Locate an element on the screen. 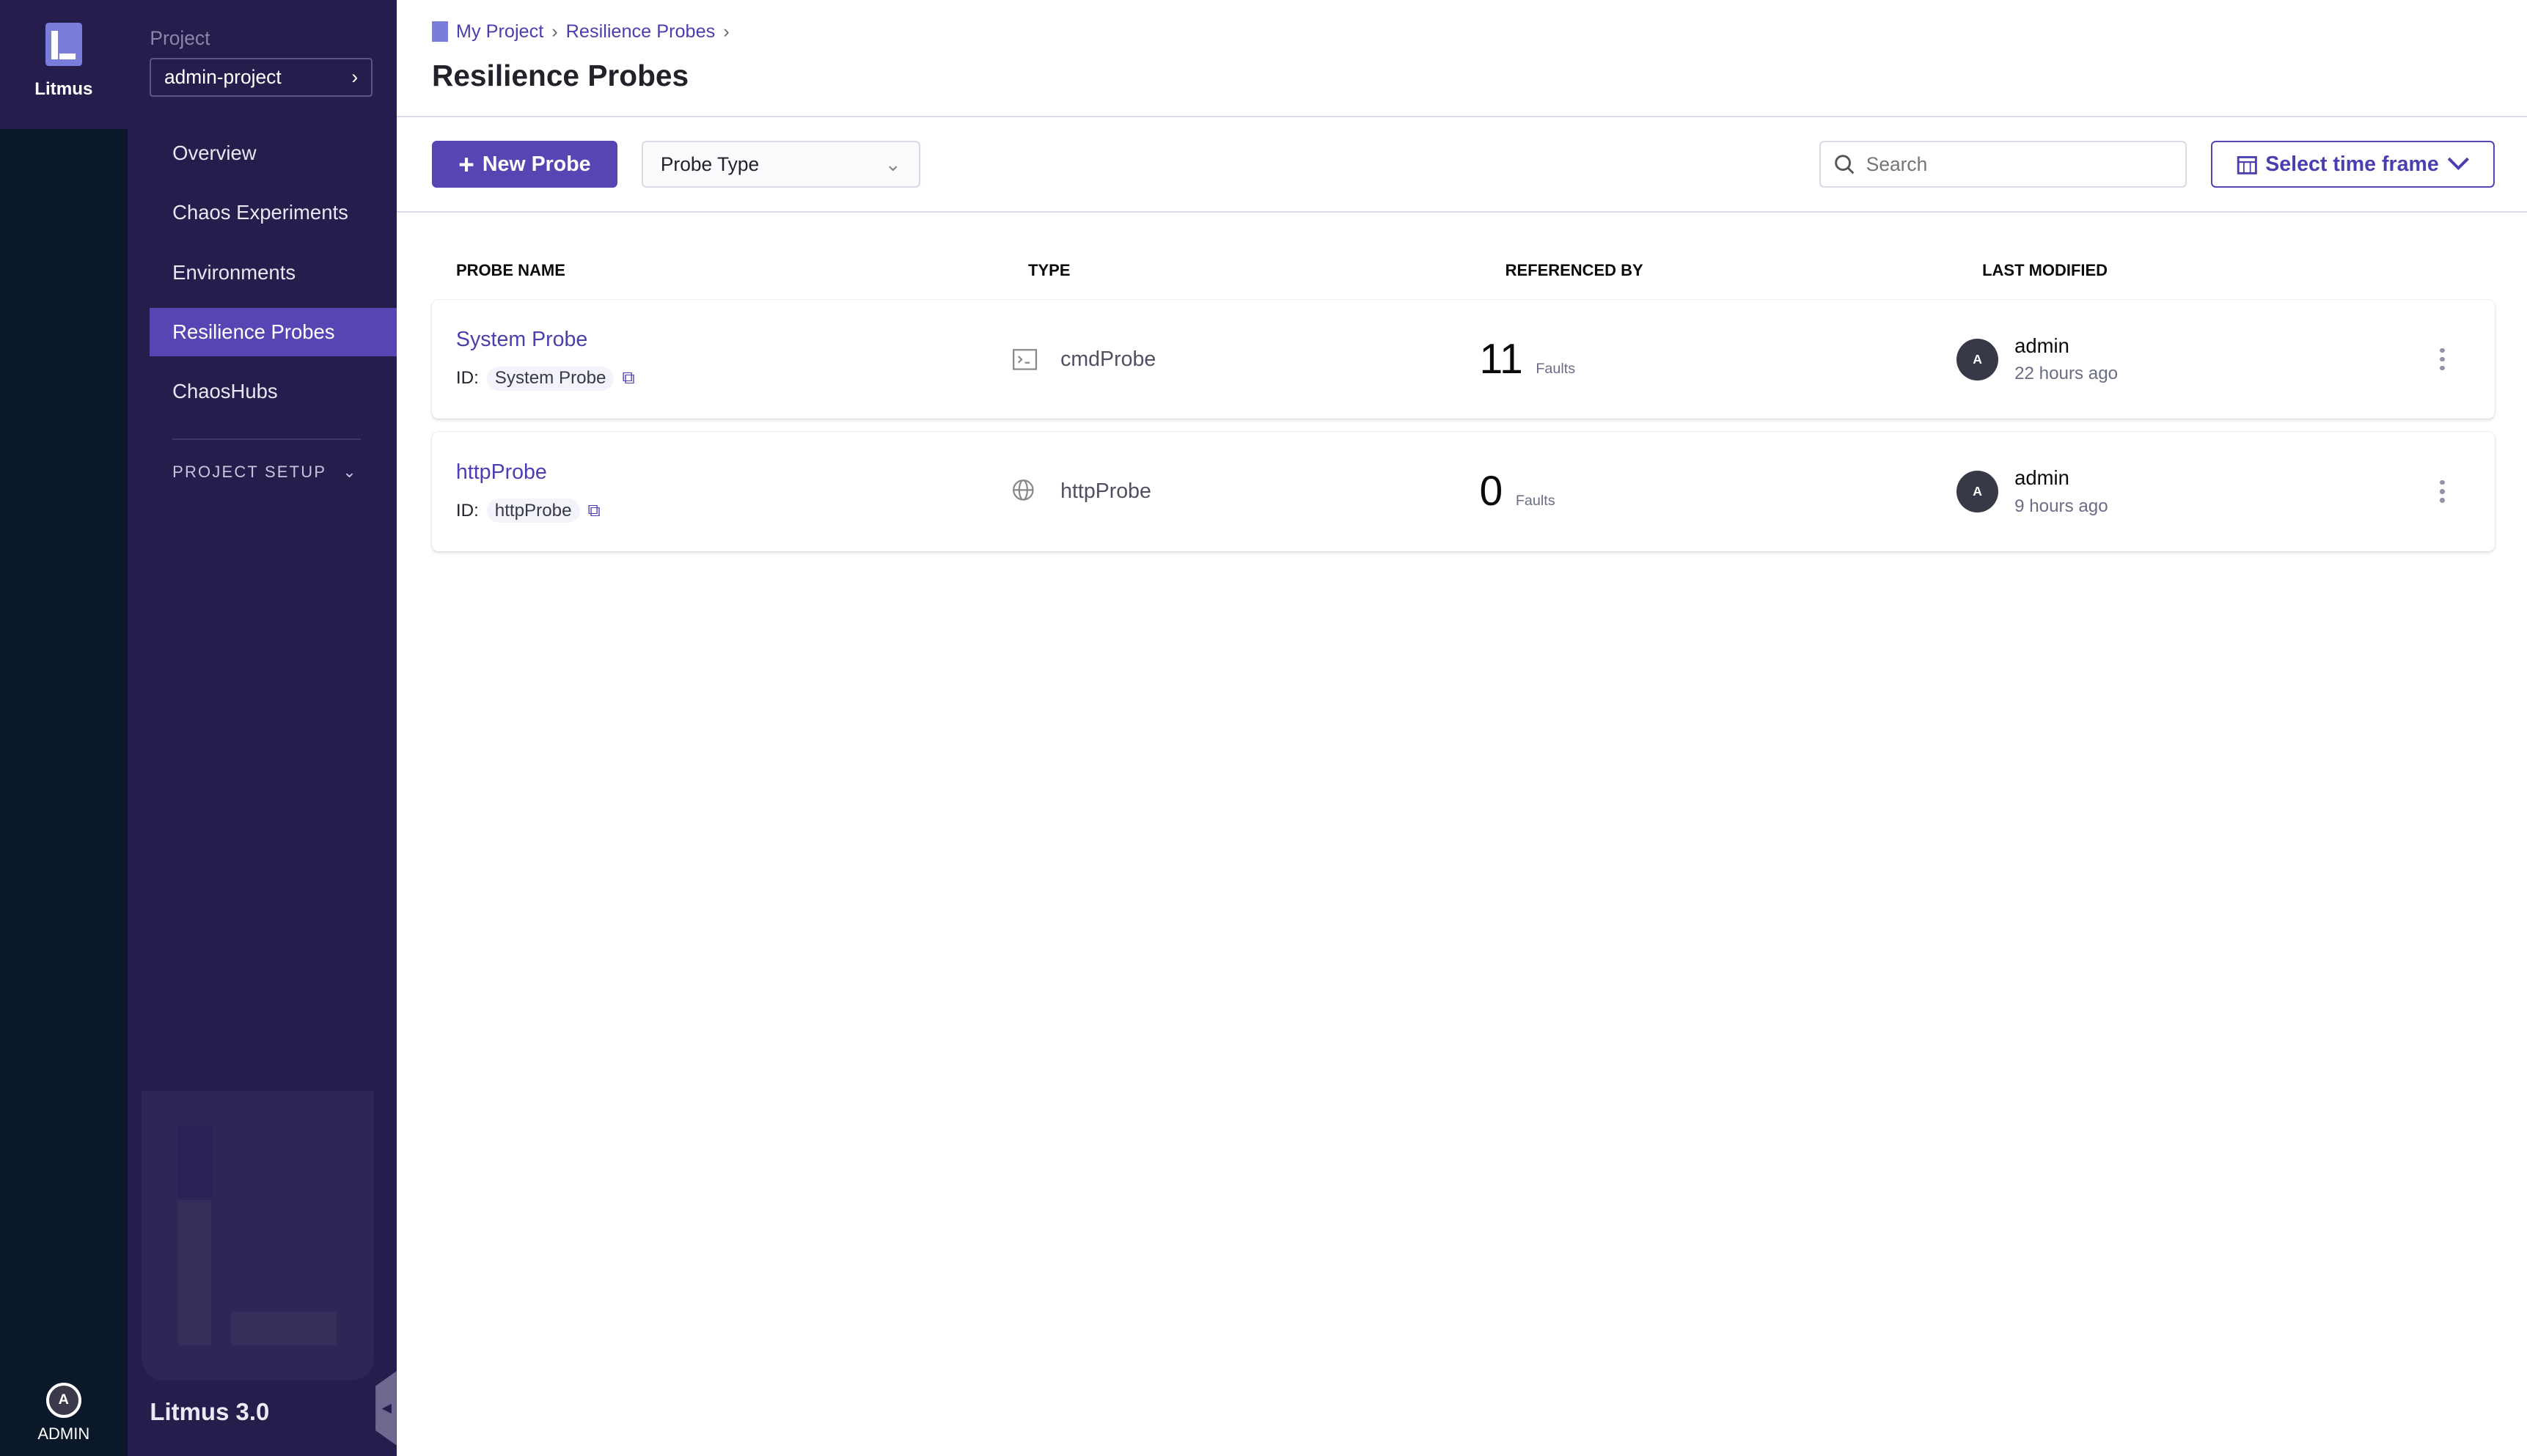 The width and height of the screenshot is (2527, 1456). probe-id: System Probe is located at coordinates (550, 379).